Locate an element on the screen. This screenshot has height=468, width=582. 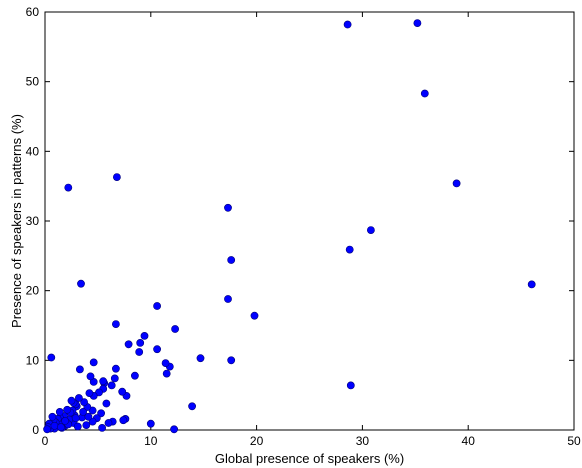
x-axis-label: Global presence of speakers (%) is located at coordinates (309, 458).